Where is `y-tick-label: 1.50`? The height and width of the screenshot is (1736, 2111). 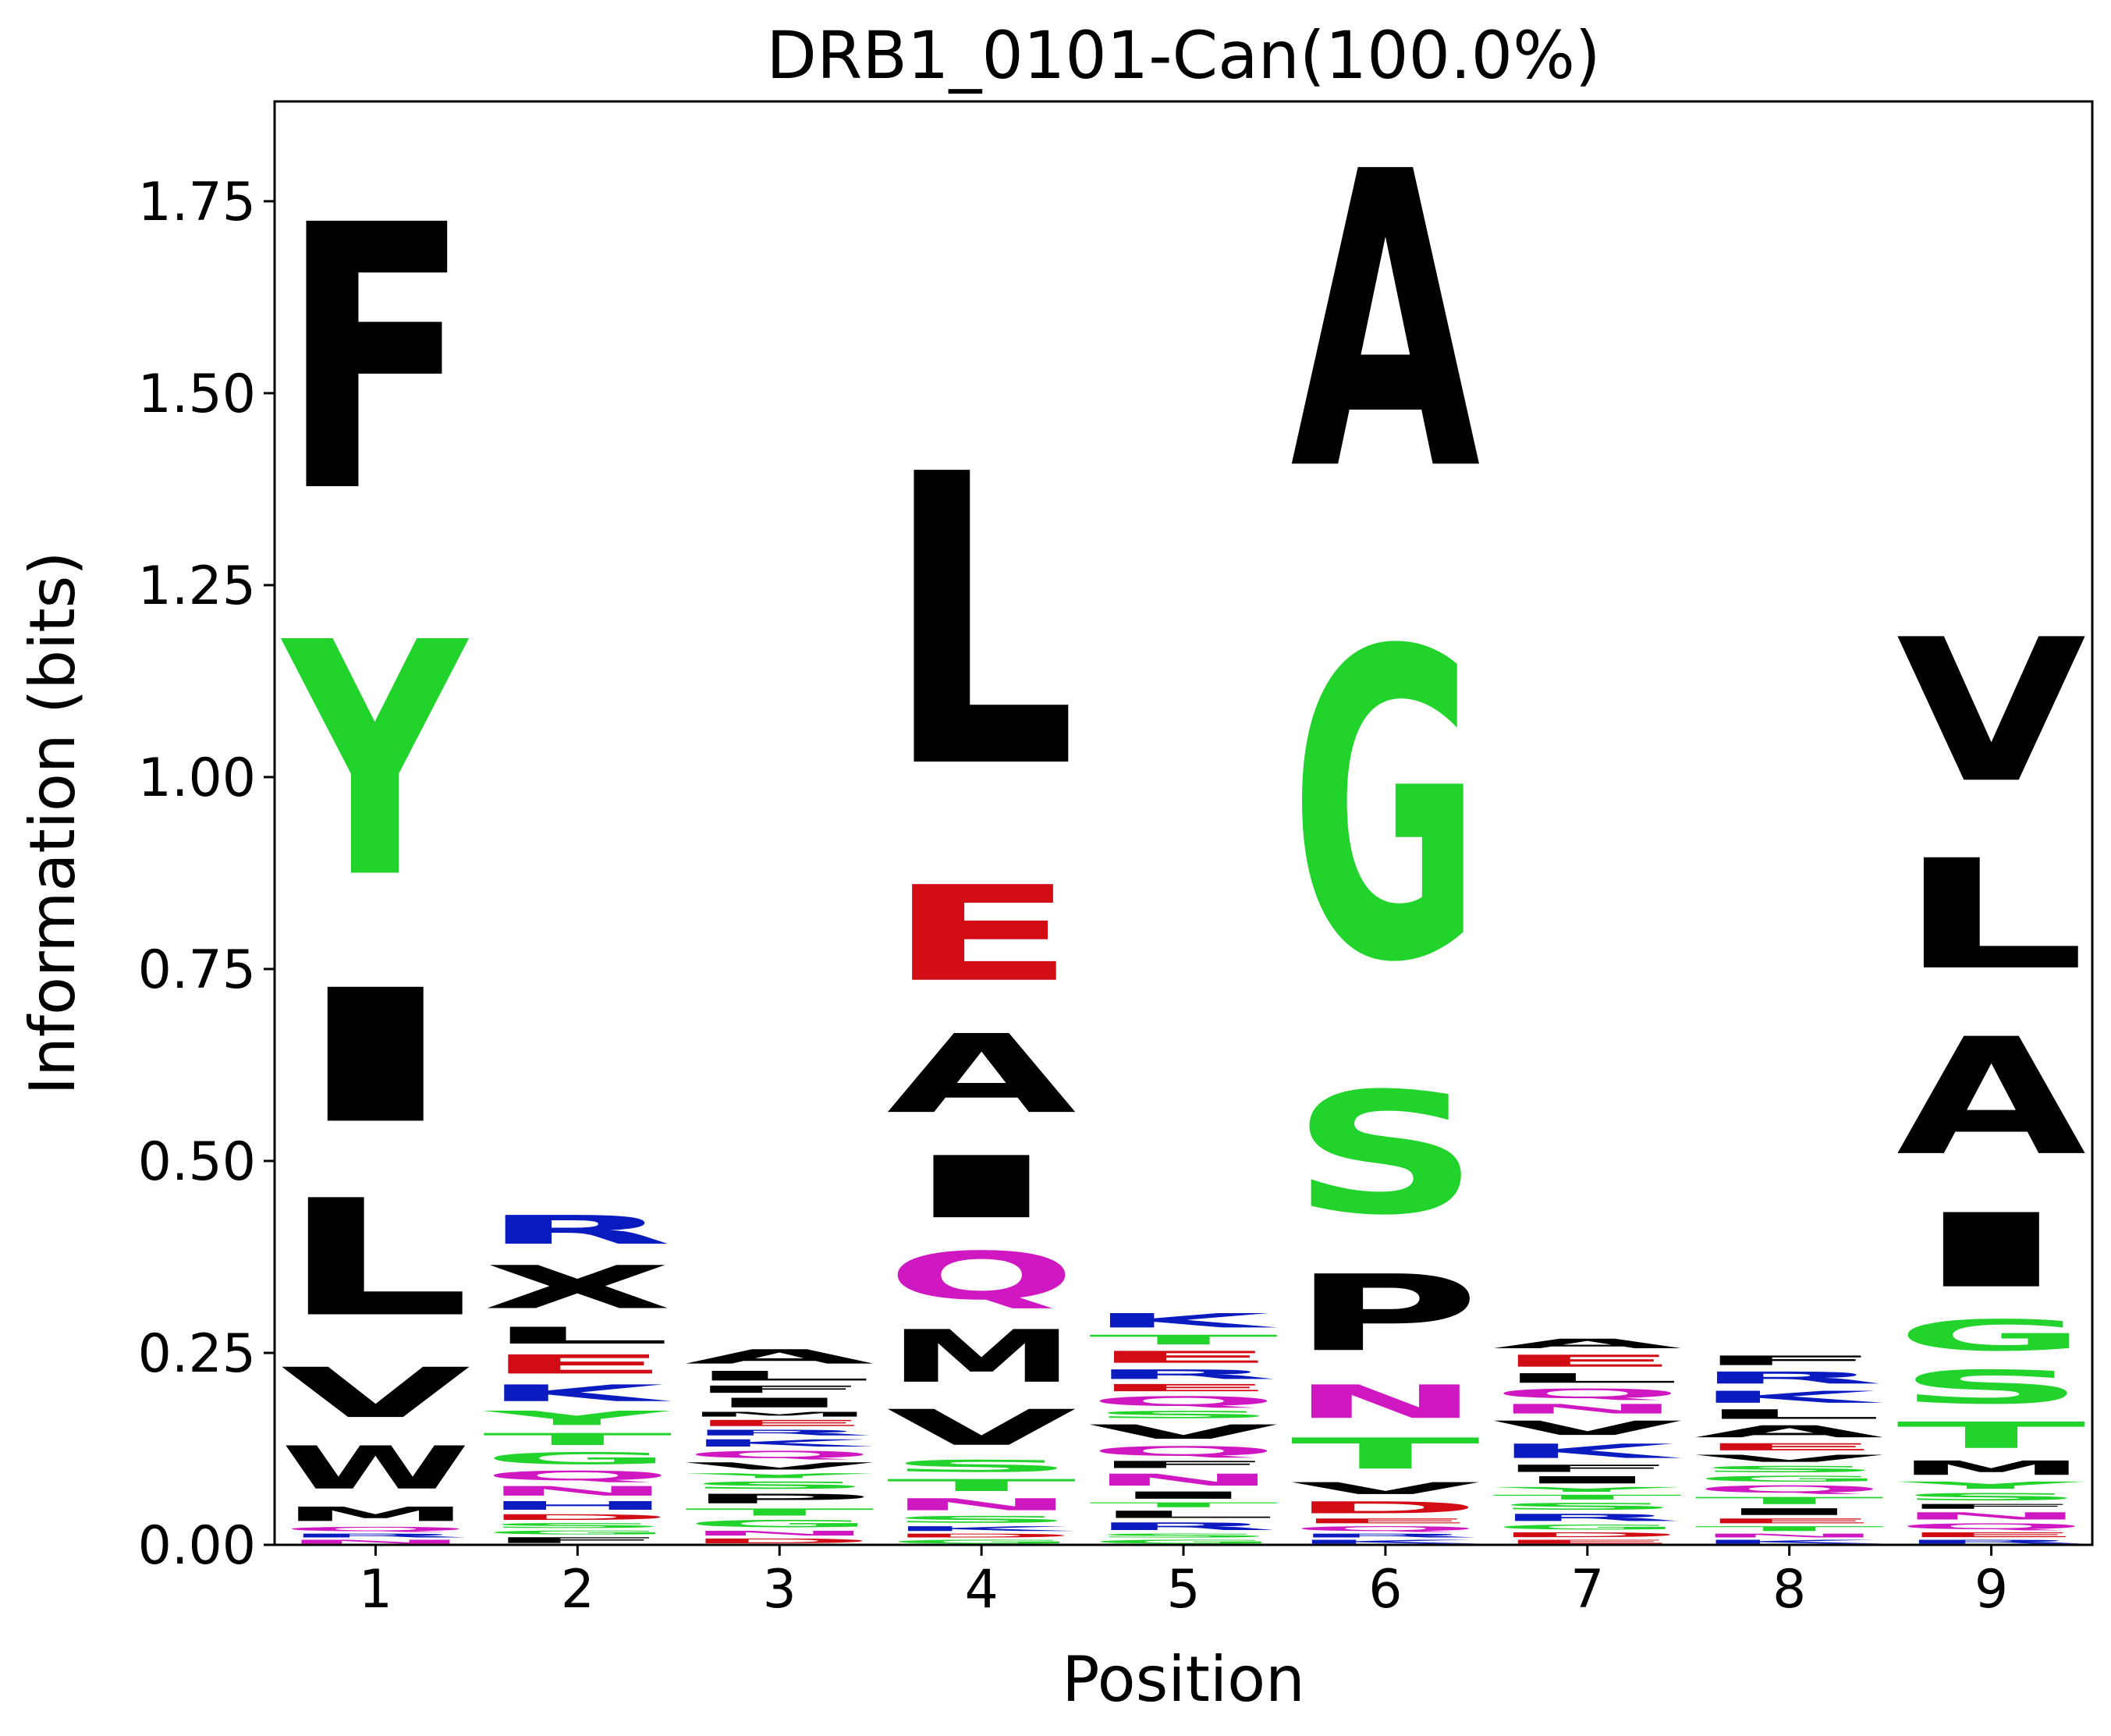
y-tick-label: 1.50 is located at coordinates (197, 394).